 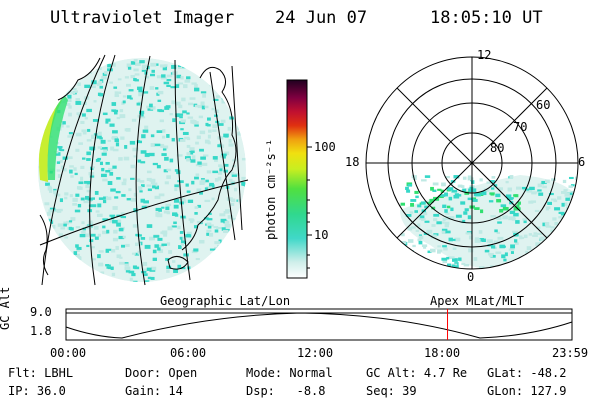 What do you see at coordinates (391, 373) in the screenshot?
I see `param-gcalt-label: GC Alt:` at bounding box center [391, 373].